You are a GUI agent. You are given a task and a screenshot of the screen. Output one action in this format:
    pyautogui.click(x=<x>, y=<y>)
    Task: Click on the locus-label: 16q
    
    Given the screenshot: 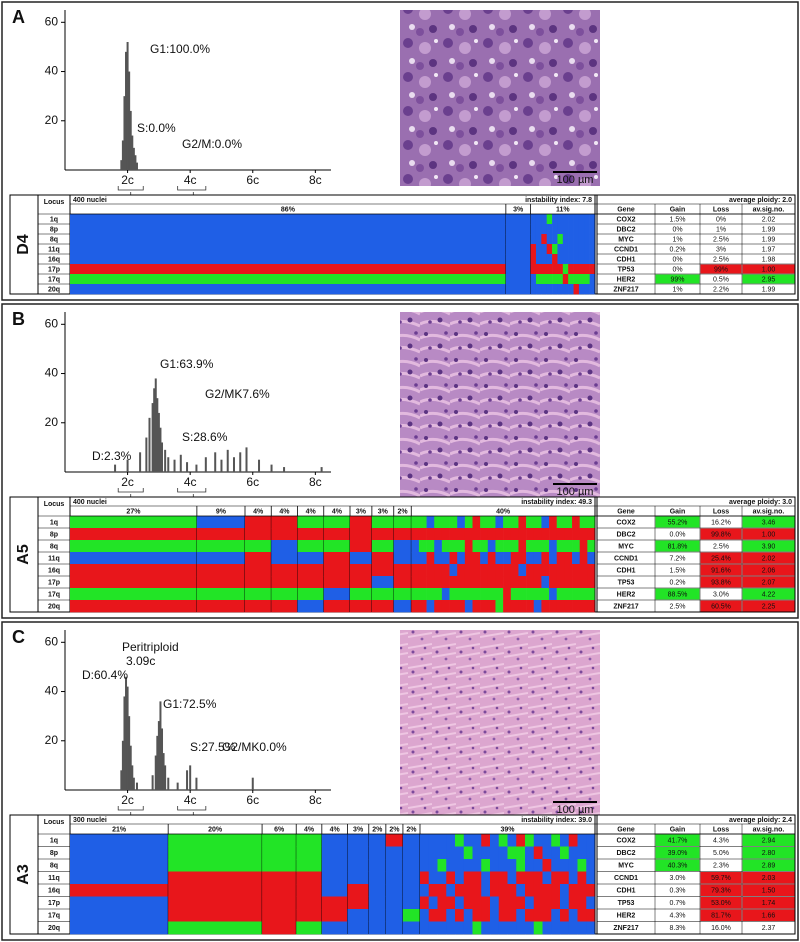 What is the action you would take?
    pyautogui.click(x=54, y=570)
    